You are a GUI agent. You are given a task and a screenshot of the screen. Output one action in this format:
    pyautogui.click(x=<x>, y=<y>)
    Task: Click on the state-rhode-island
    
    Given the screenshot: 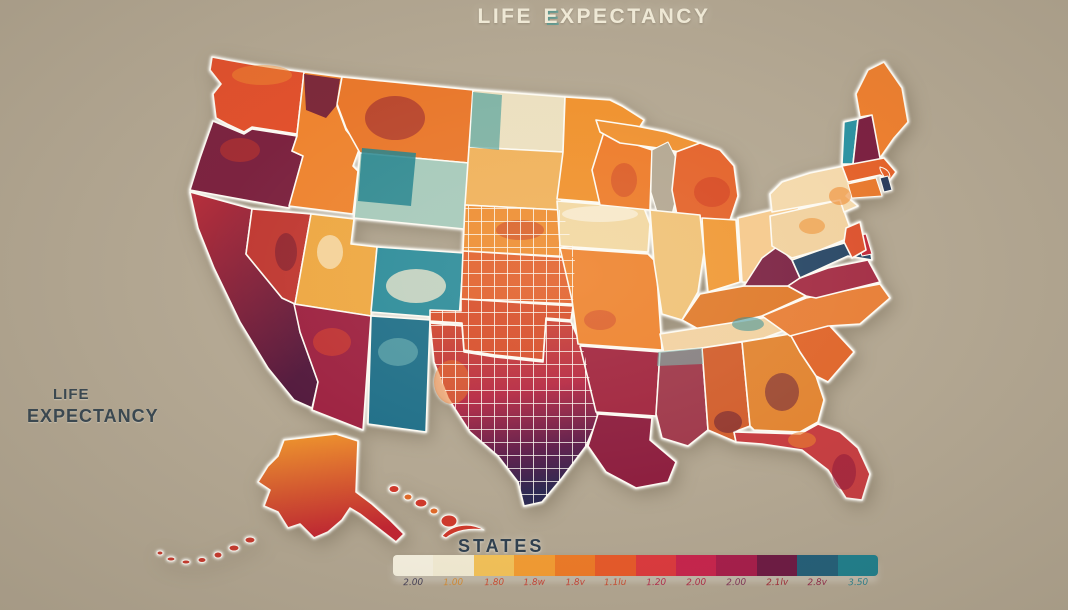 What is the action you would take?
    pyautogui.click(x=886, y=184)
    